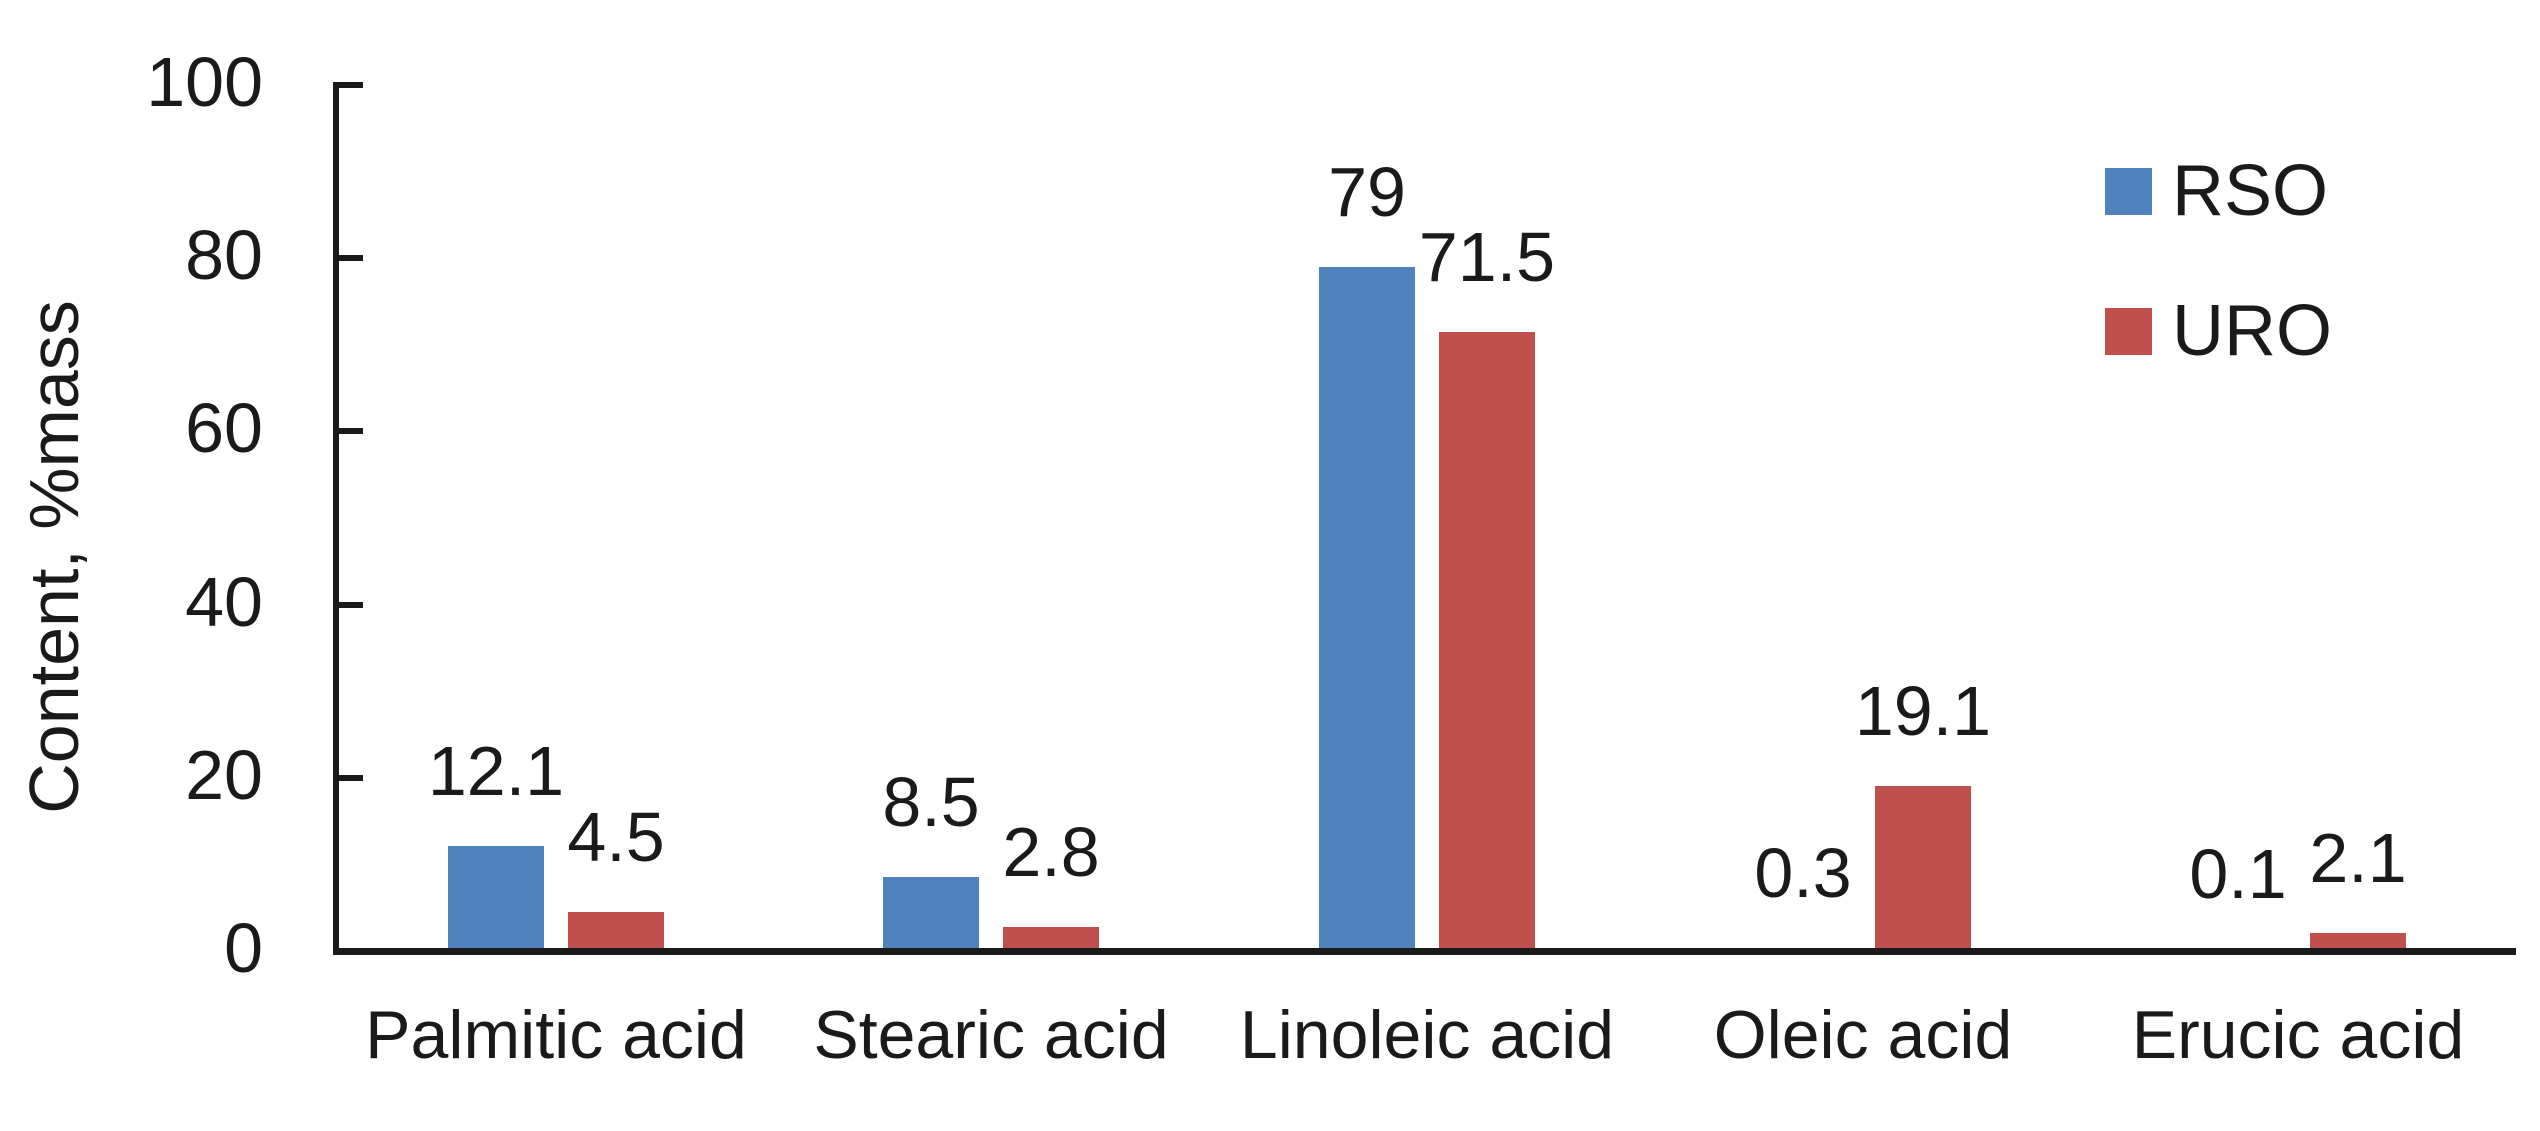 The width and height of the screenshot is (2540, 1131). I want to click on bar-rso-linoleic-acid, so click(1367, 609).